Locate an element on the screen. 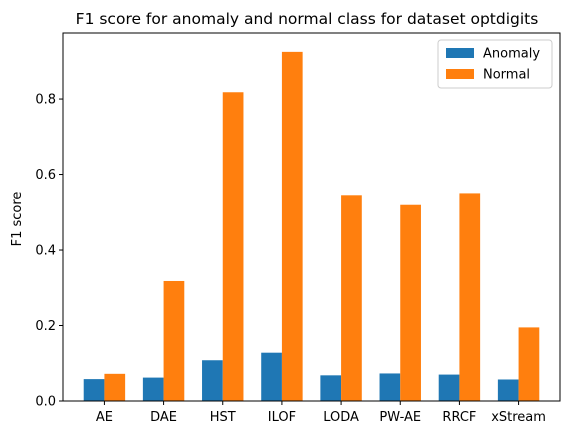 The width and height of the screenshot is (567, 435). x-tick-label: xStream is located at coordinates (518, 417).